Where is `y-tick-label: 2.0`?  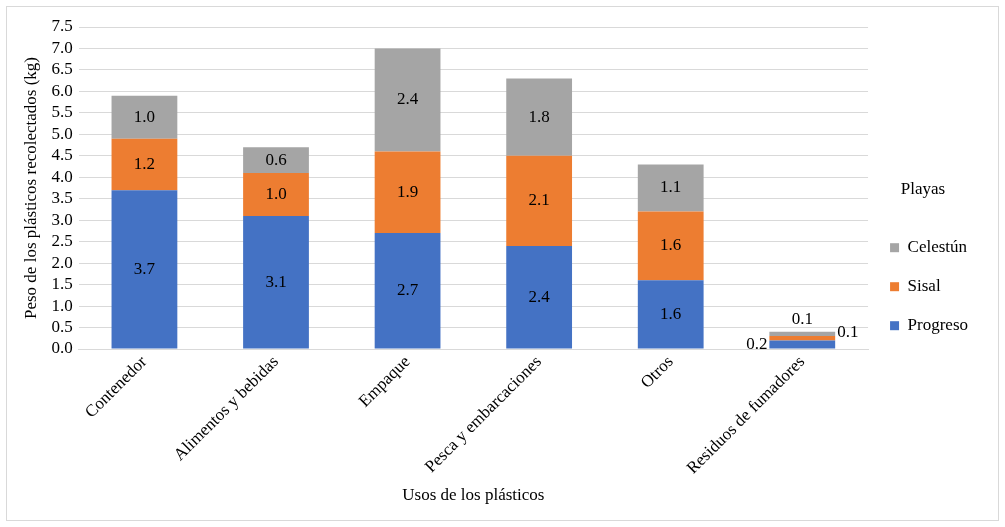
y-tick-label: 2.0 is located at coordinates (62, 262).